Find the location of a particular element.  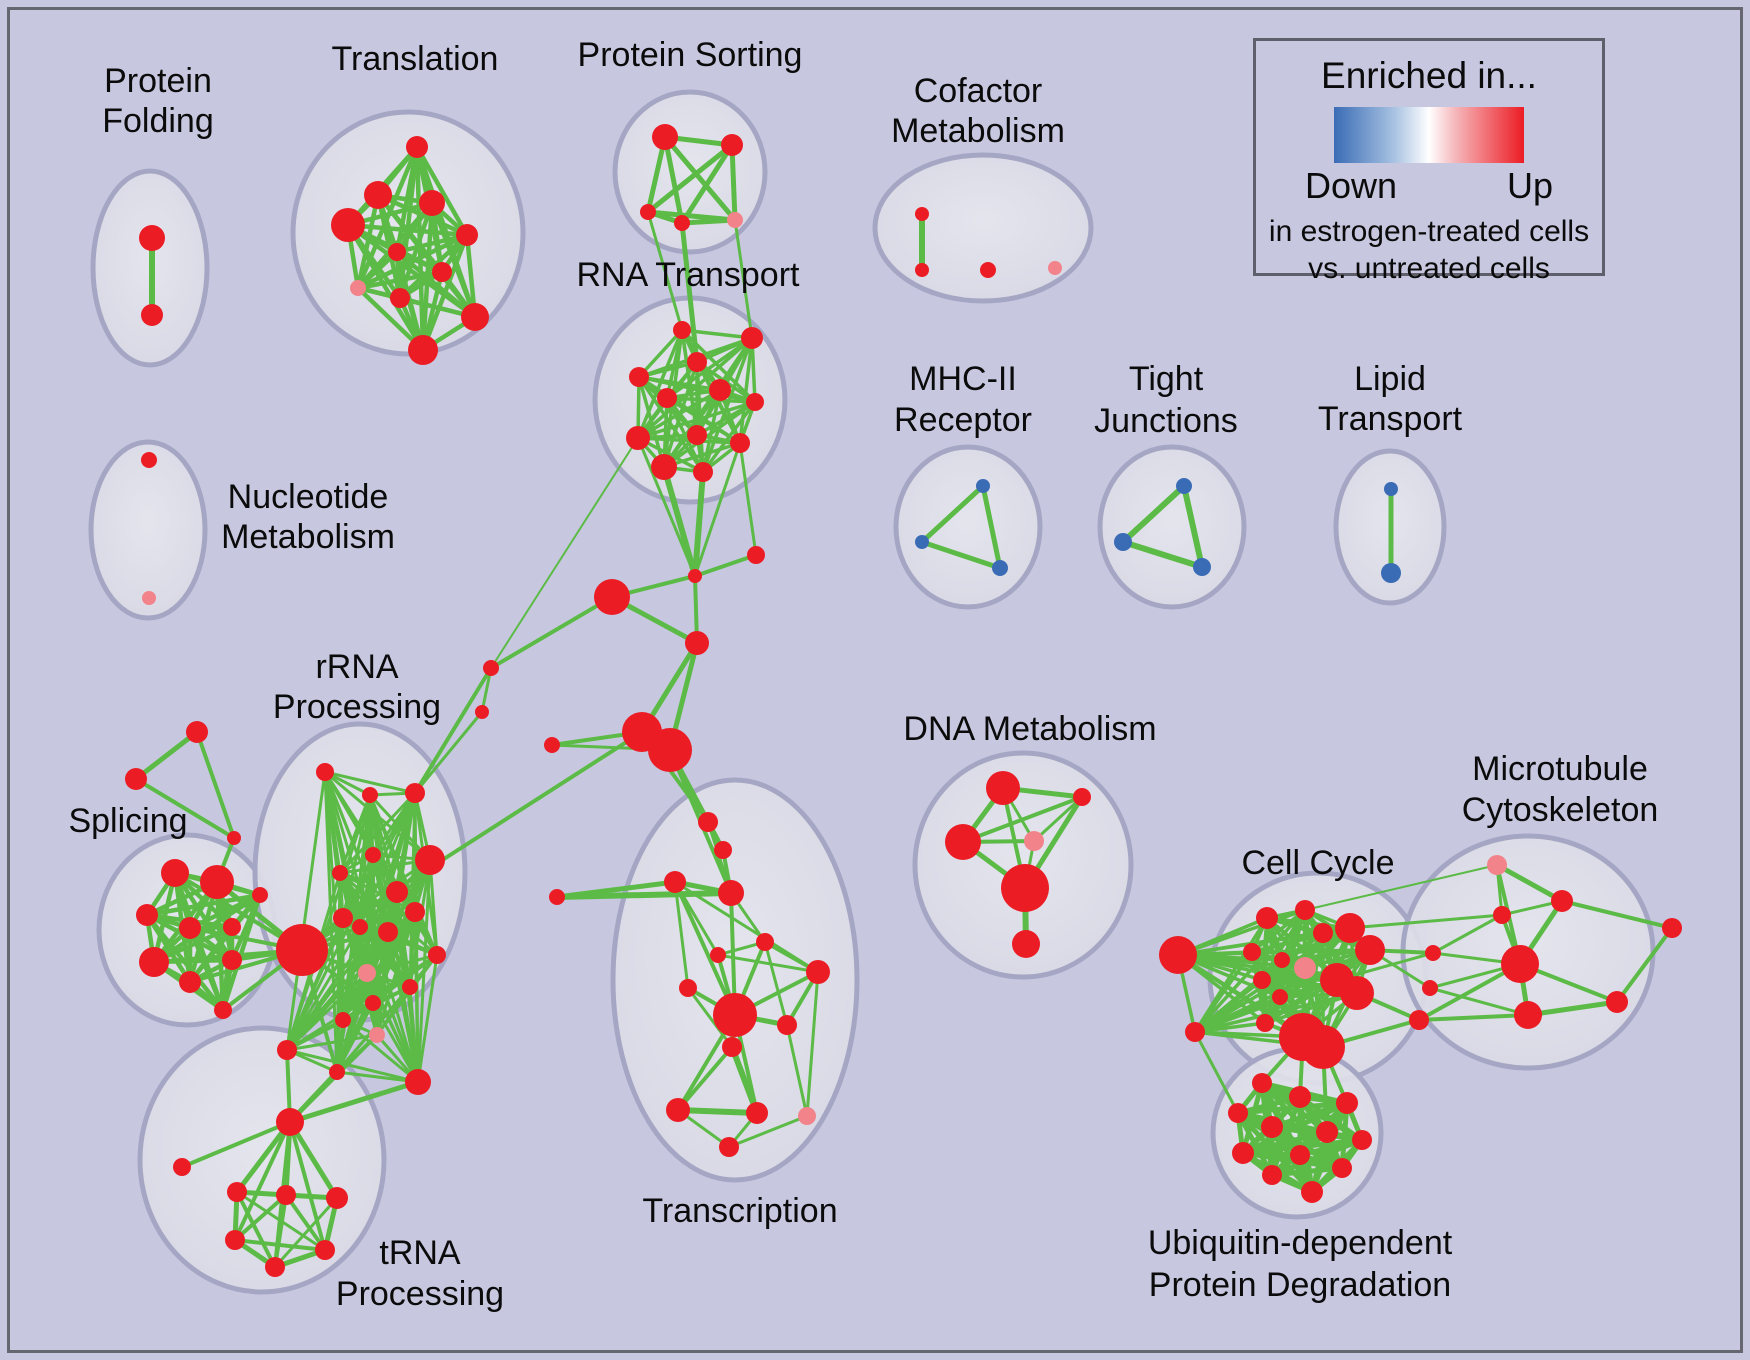

cluster-ellipse-tight_junctions is located at coordinates (1172, 527).